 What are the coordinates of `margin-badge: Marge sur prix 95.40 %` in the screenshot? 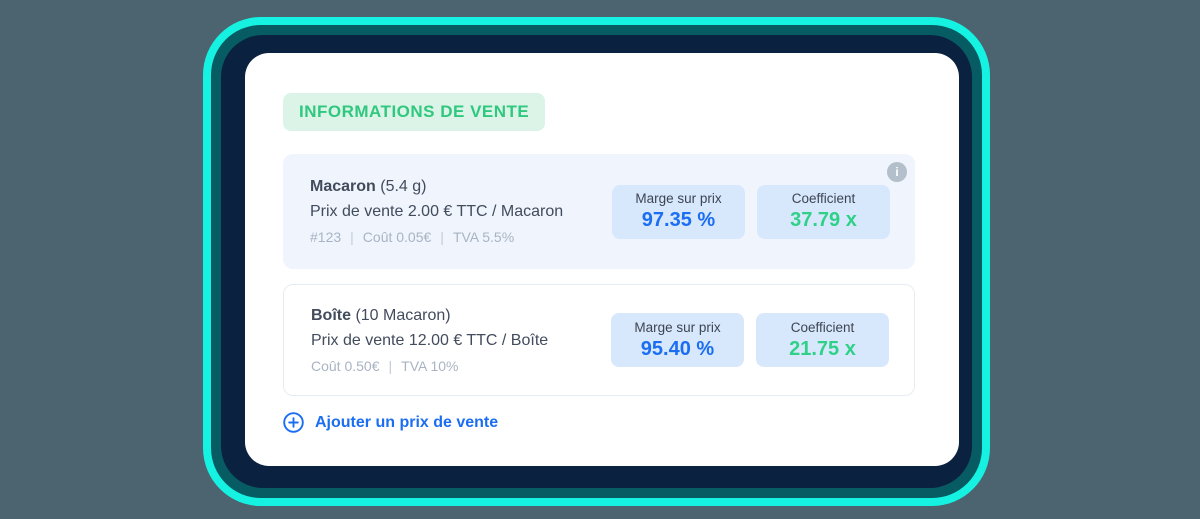 It's located at (677, 340).